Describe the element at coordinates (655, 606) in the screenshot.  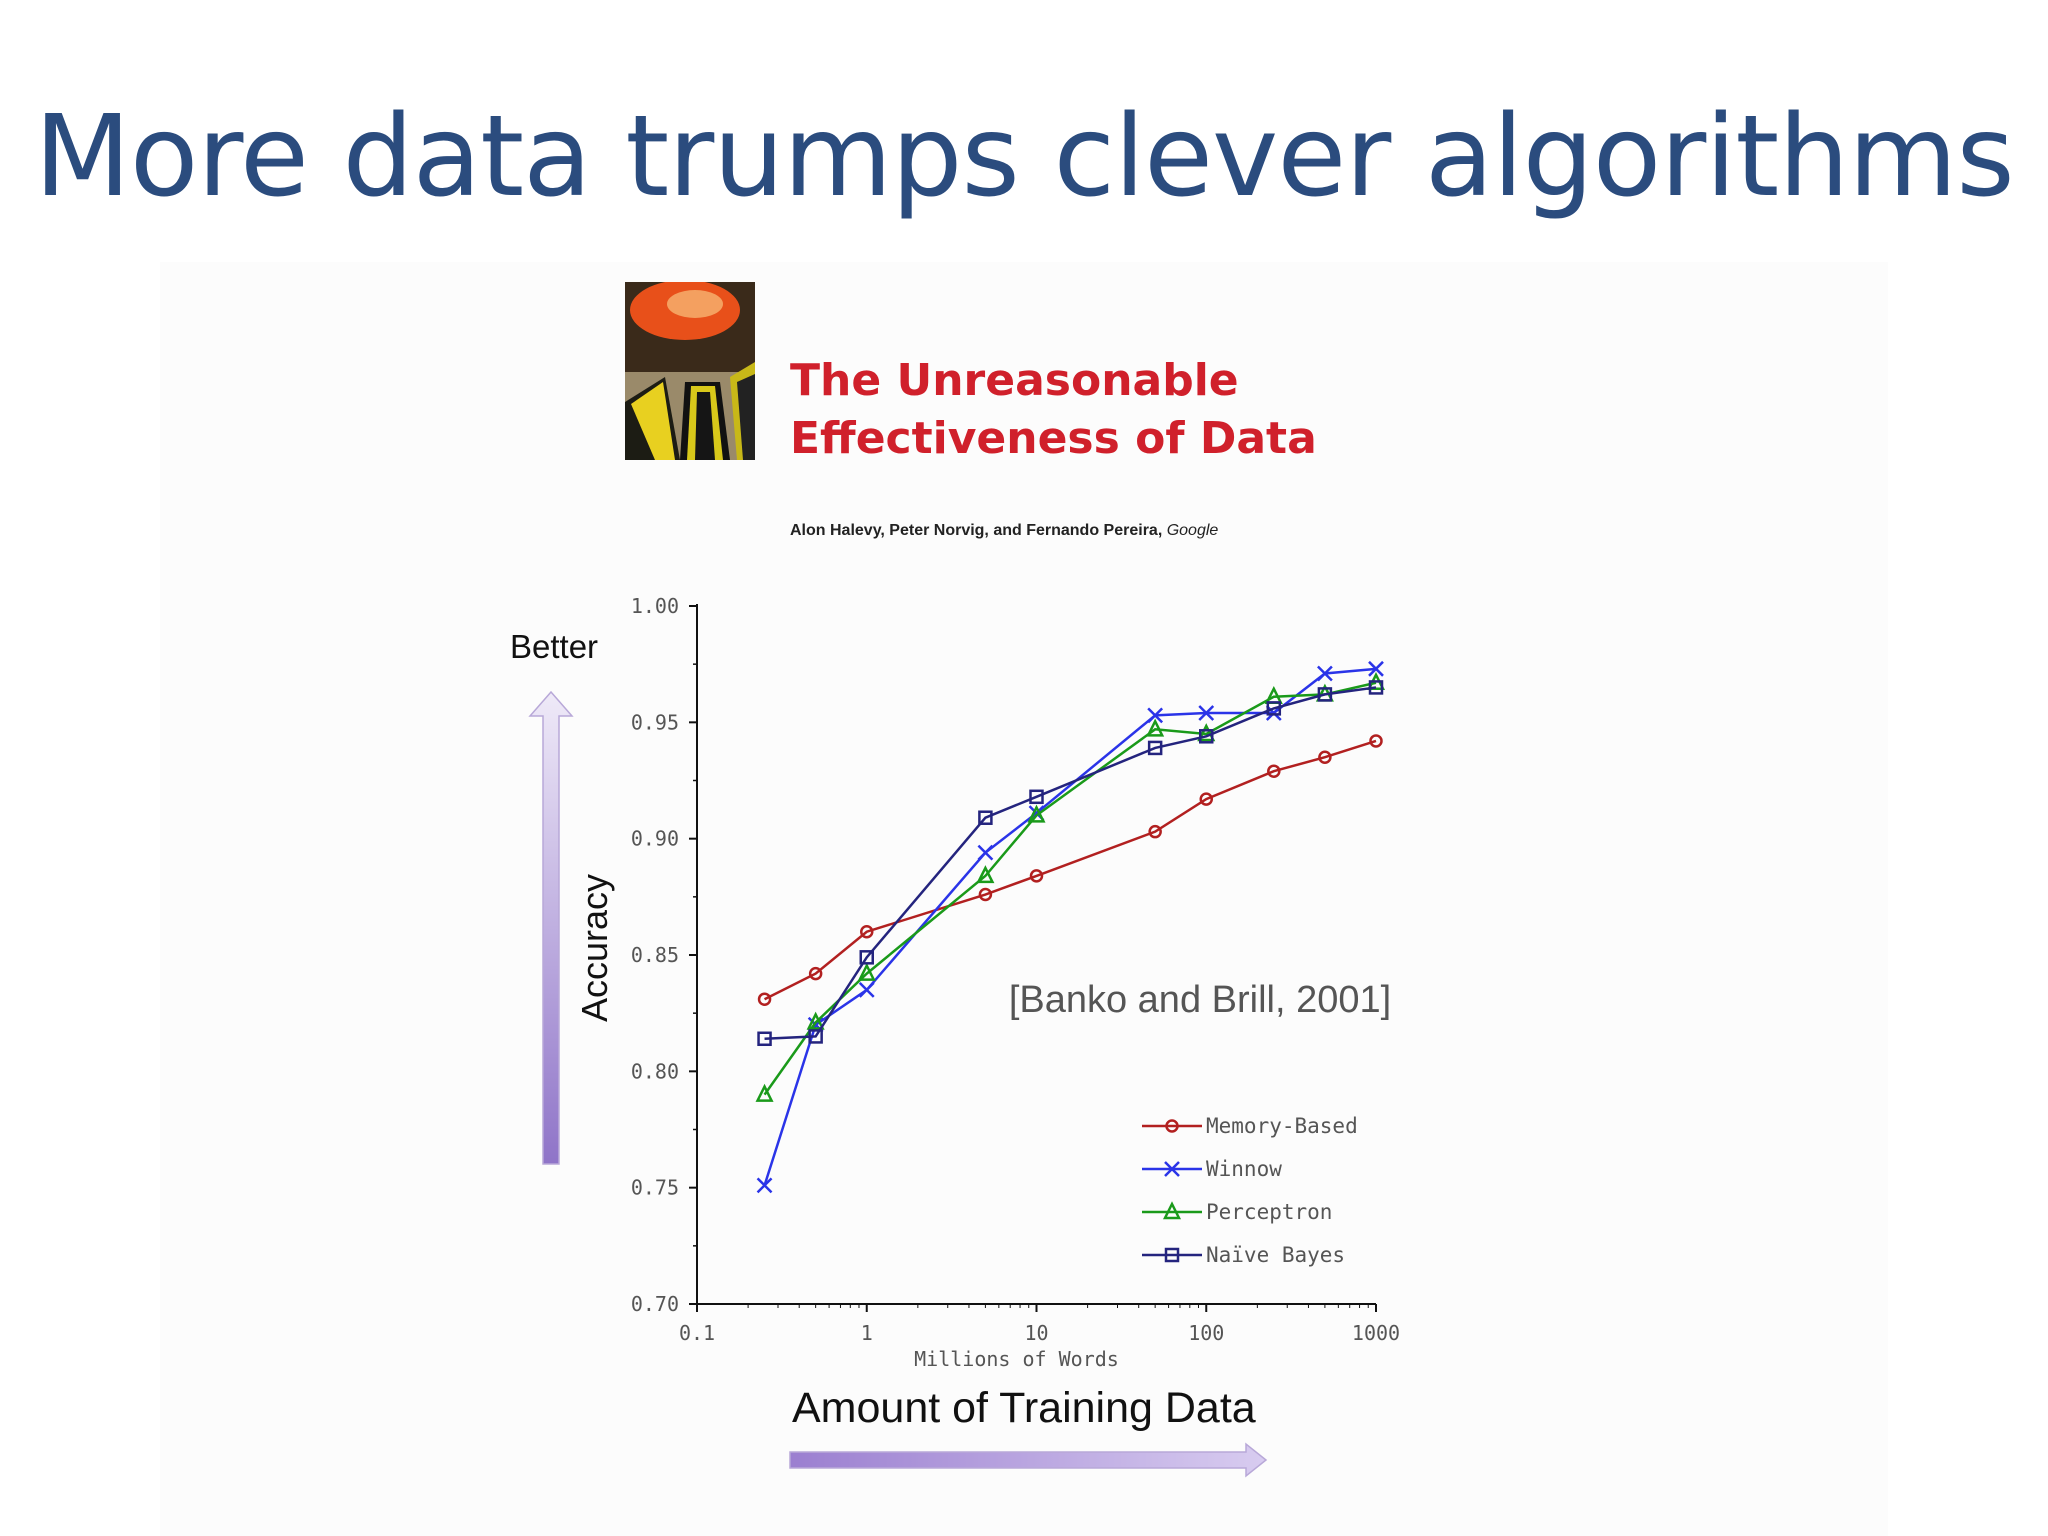
I see `y-tick-label: 1.00` at that location.